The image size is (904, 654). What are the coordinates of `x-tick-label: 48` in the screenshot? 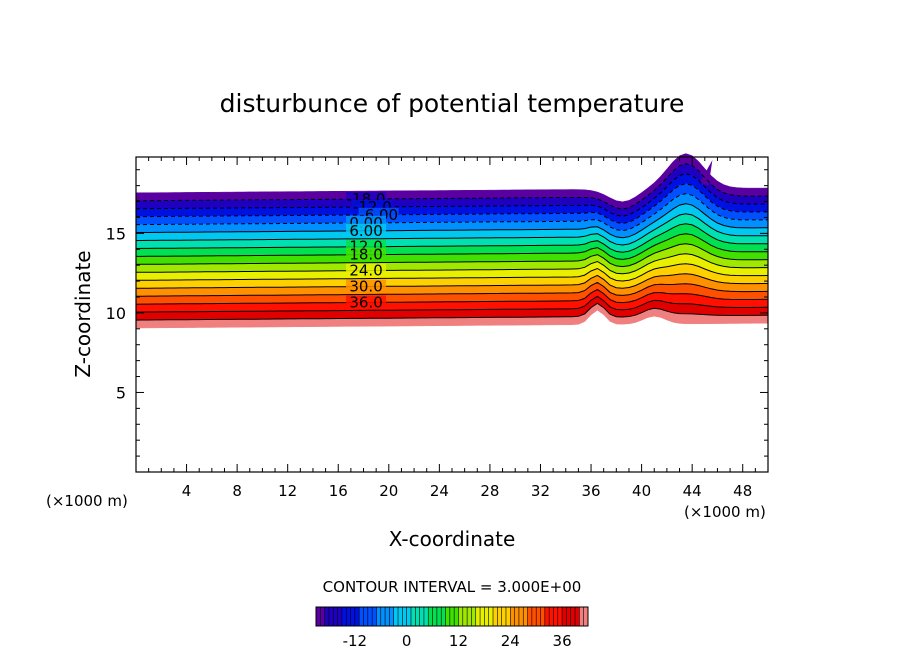 It's located at (742, 491).